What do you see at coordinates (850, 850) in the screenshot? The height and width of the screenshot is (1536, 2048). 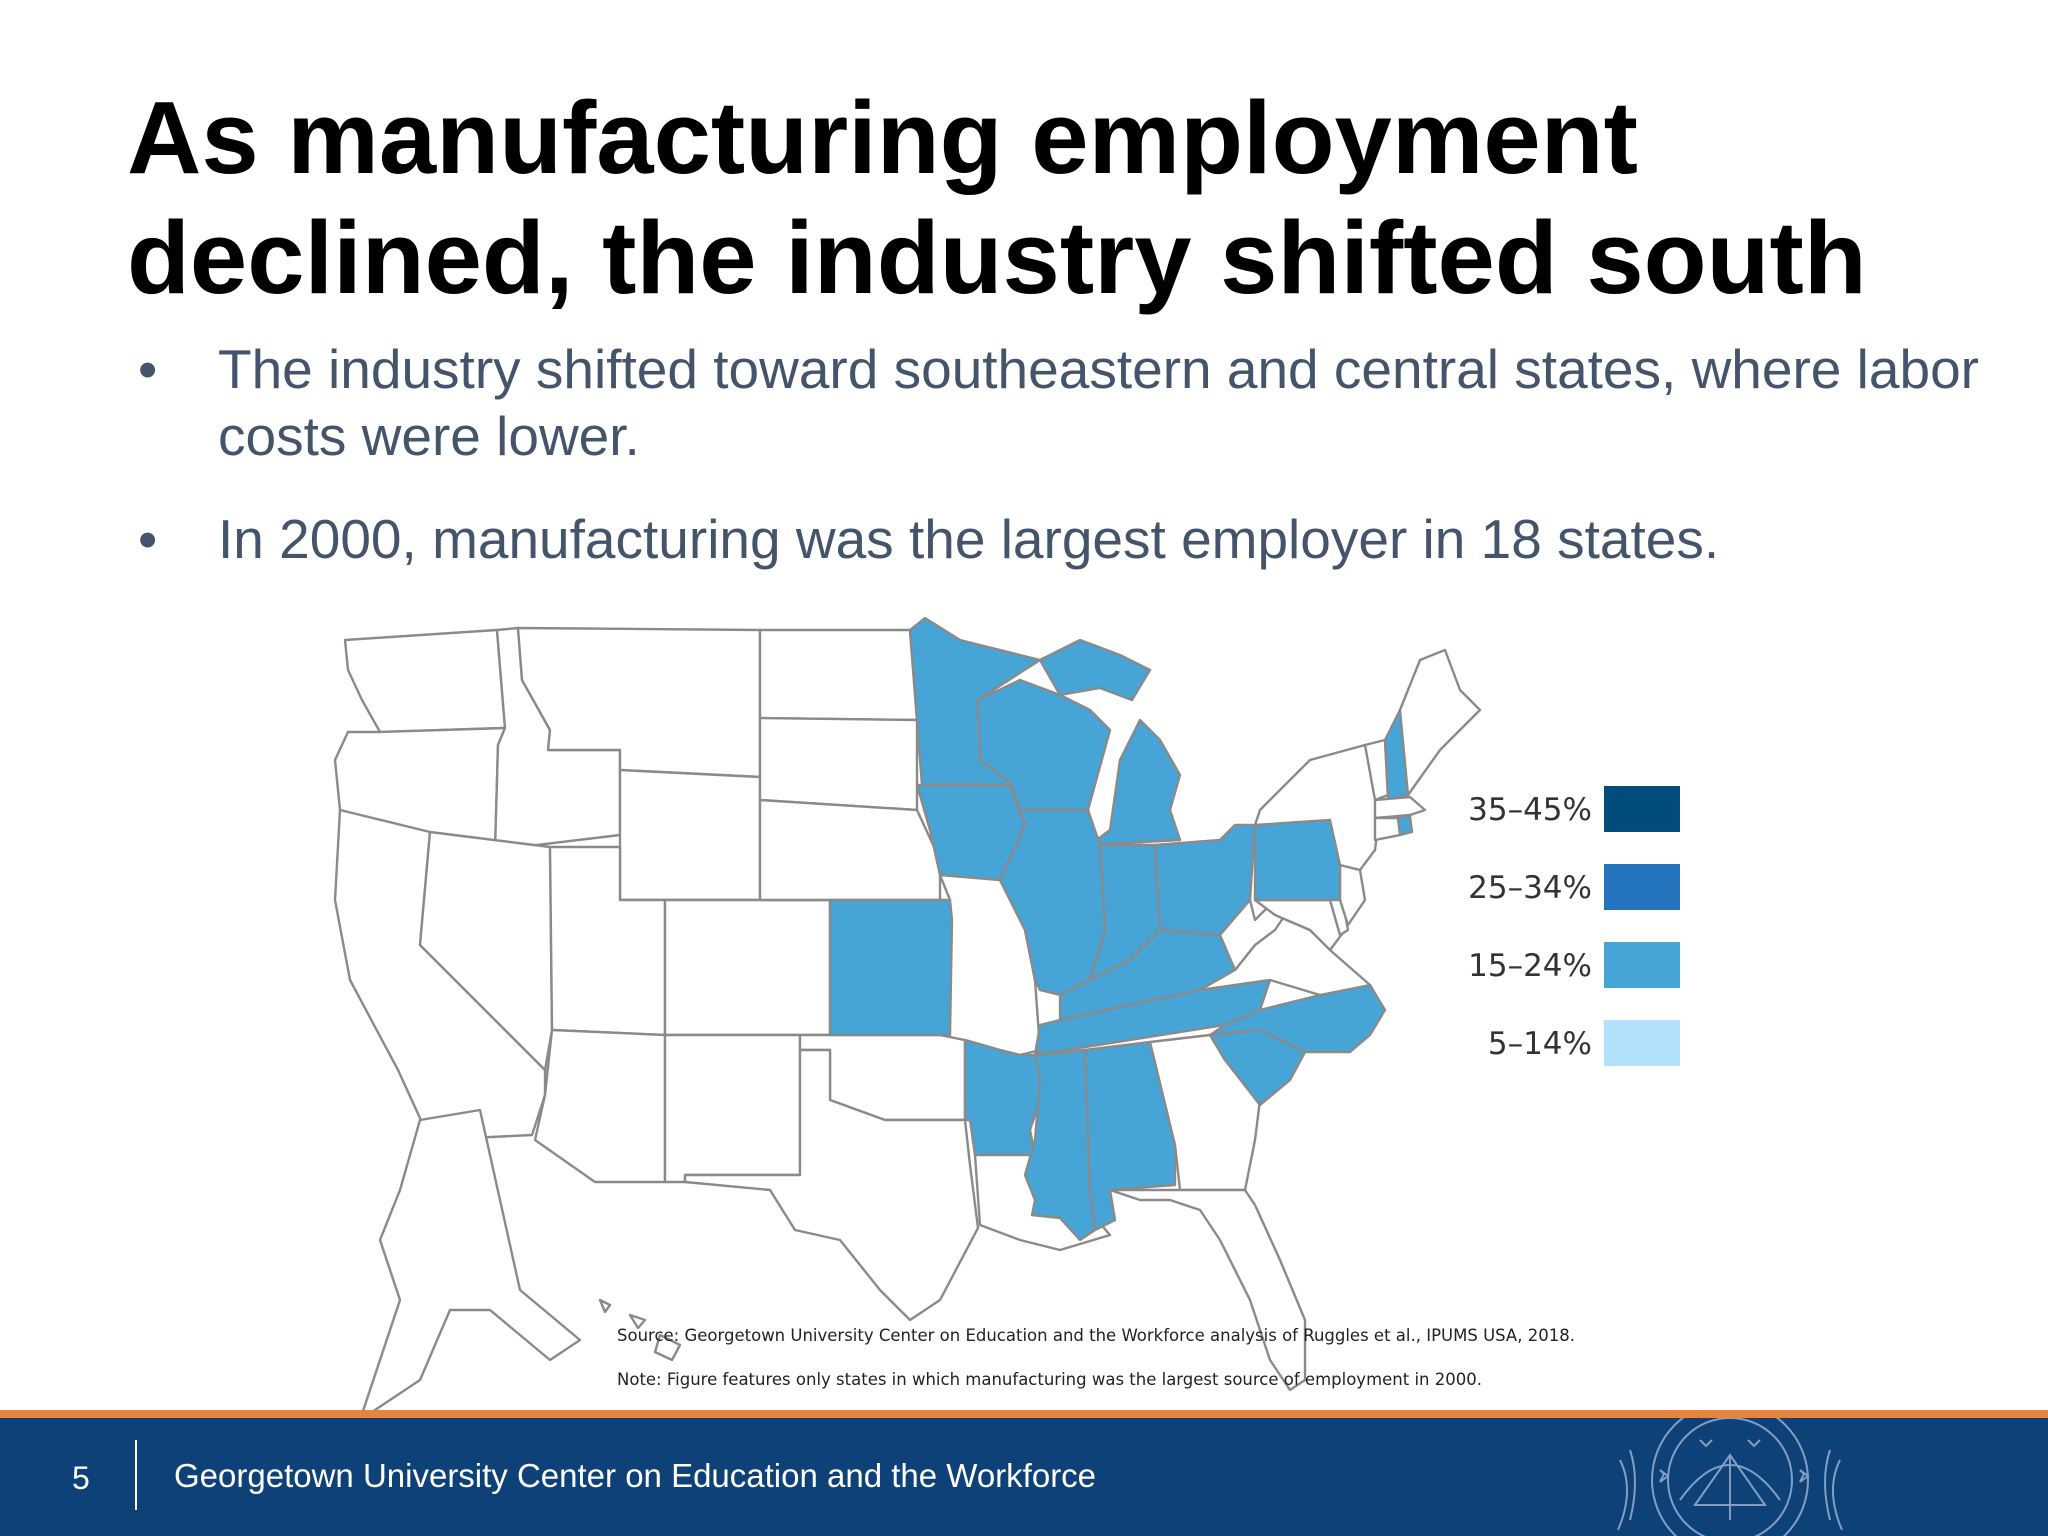 I see `state-nebraska` at bounding box center [850, 850].